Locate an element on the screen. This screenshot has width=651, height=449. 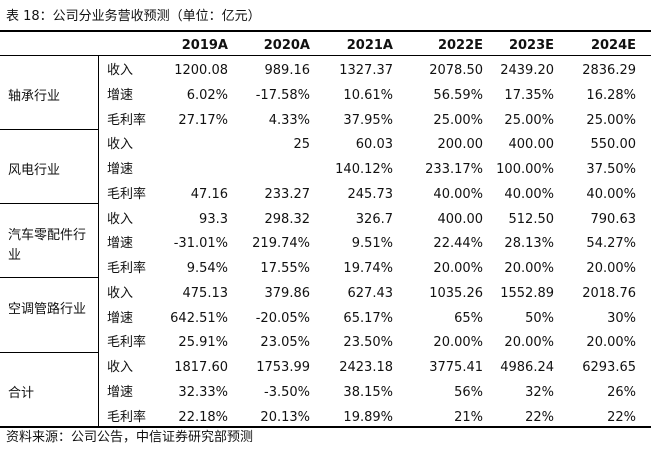
data-cell: 642.51% is located at coordinates (199, 318).